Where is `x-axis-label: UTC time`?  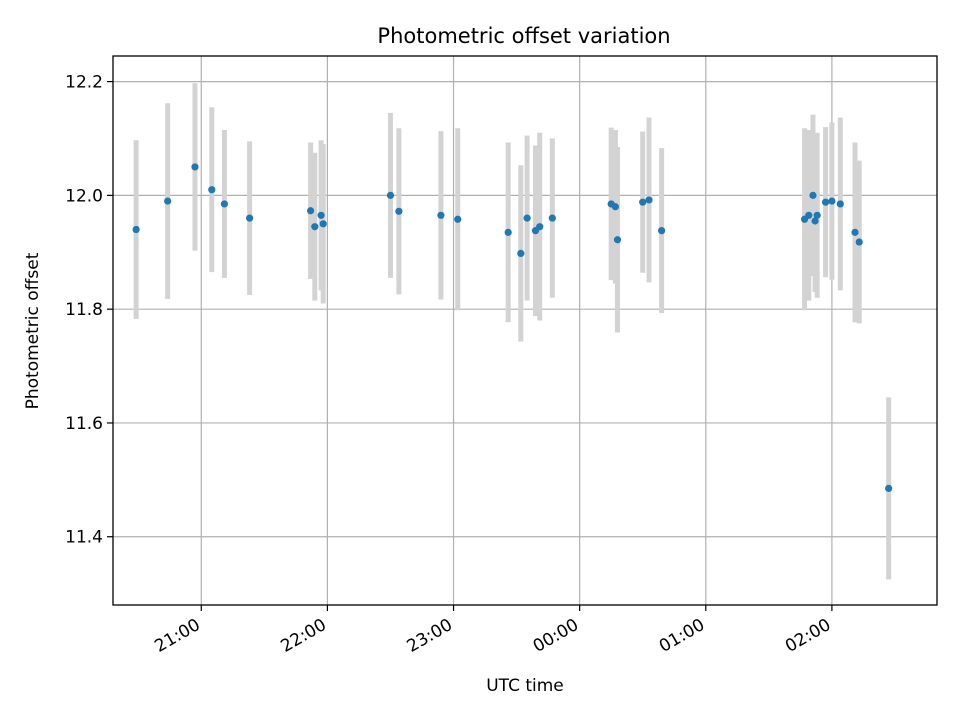 x-axis-label: UTC time is located at coordinates (525, 686).